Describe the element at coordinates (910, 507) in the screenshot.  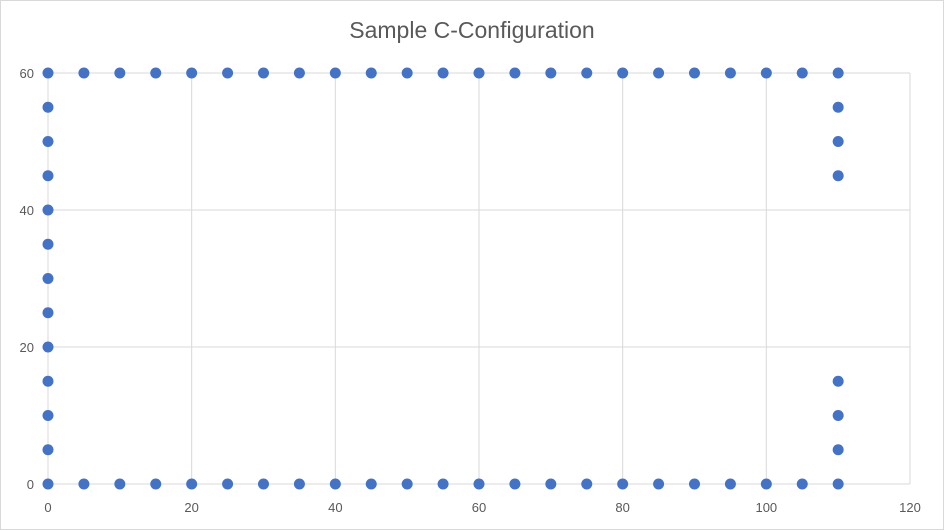
I see `x-tick-label: 120` at that location.